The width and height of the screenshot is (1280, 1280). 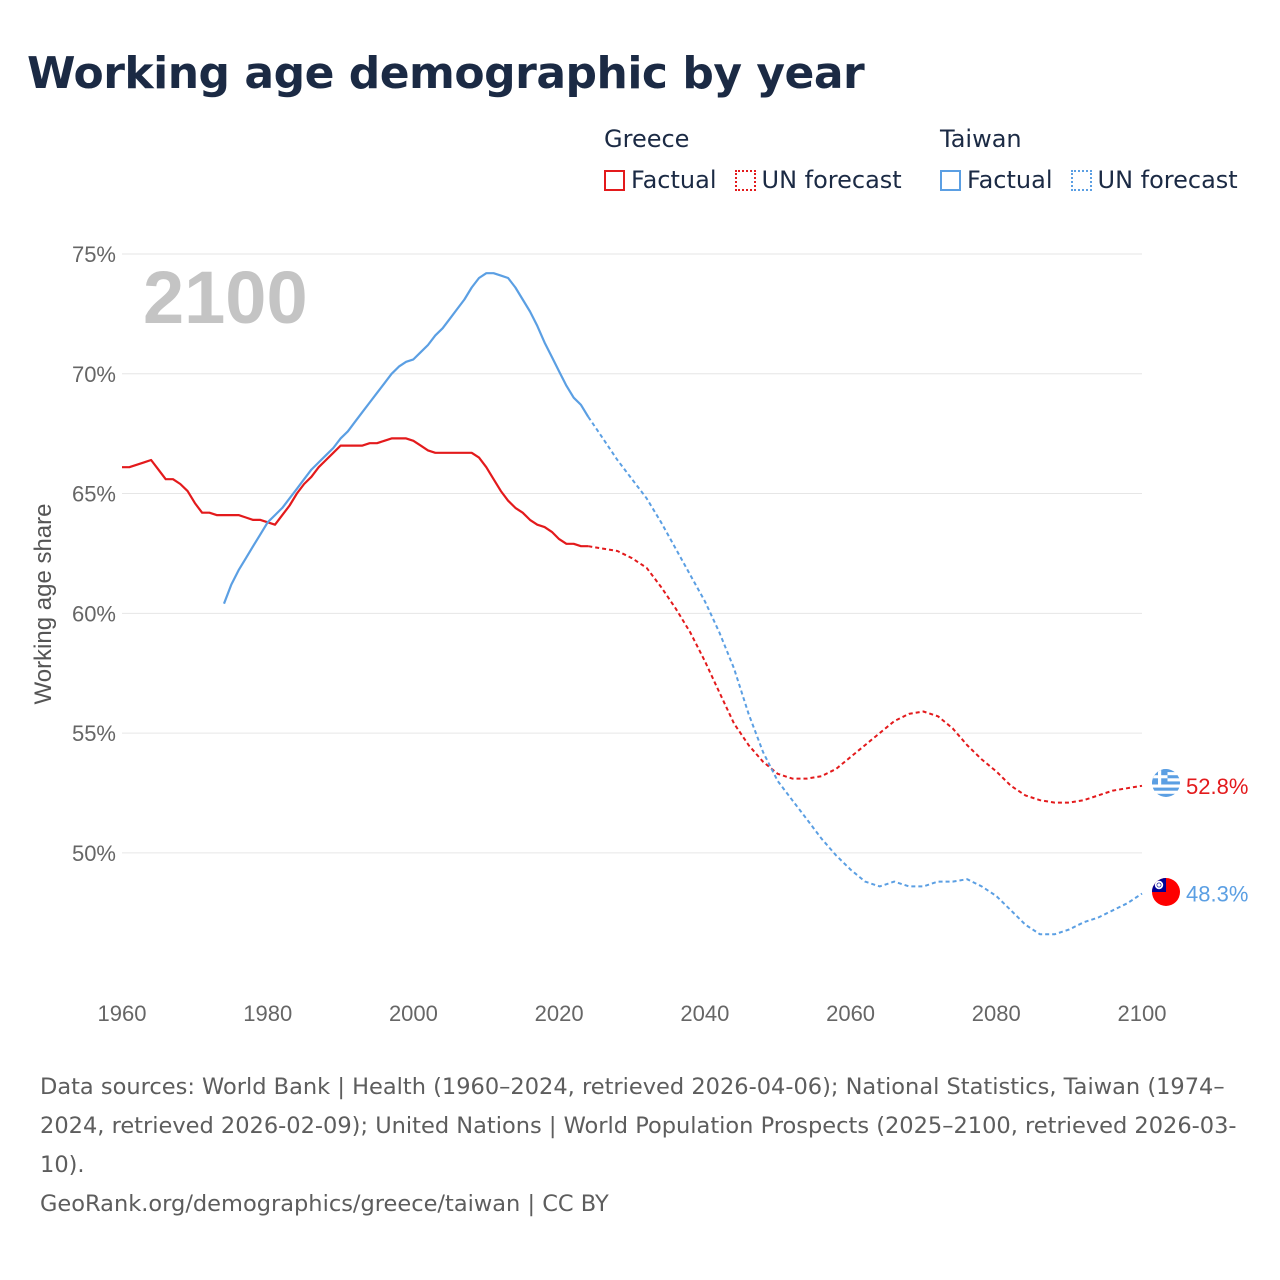 What do you see at coordinates (1166, 892) in the screenshot?
I see `taiwan-flag-icon` at bounding box center [1166, 892].